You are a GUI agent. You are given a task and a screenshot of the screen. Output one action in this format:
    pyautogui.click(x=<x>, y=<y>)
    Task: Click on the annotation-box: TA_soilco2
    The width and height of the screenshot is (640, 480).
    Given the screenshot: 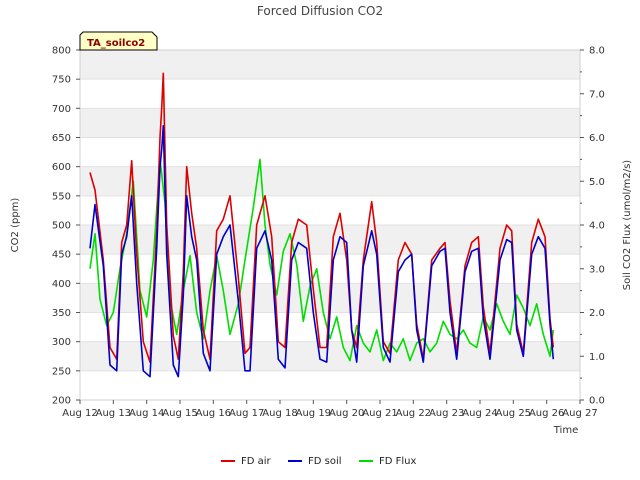 What is the action you would take?
    pyautogui.click(x=118, y=41)
    